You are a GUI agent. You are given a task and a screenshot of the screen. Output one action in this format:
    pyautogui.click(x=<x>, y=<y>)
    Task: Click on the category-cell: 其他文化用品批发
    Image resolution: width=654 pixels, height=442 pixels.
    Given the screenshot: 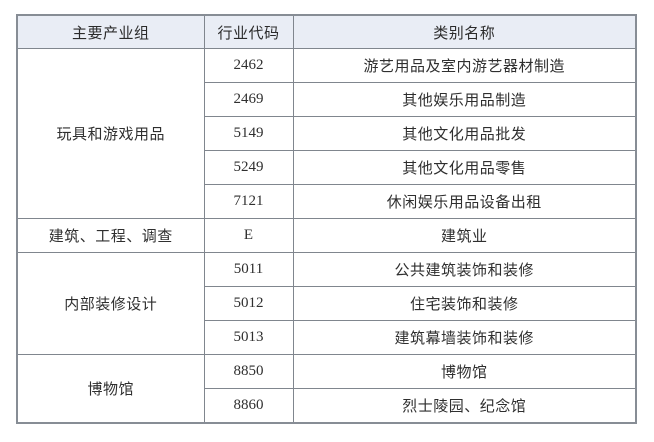 What is the action you would take?
    pyautogui.click(x=464, y=133)
    